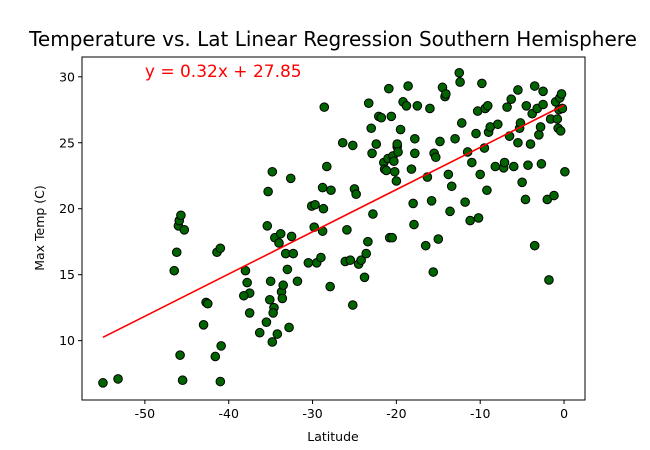 Image resolution: width=650 pixels, height=450 pixels. Describe the element at coordinates (564, 413) in the screenshot. I see `x-tick-label: 0` at that location.